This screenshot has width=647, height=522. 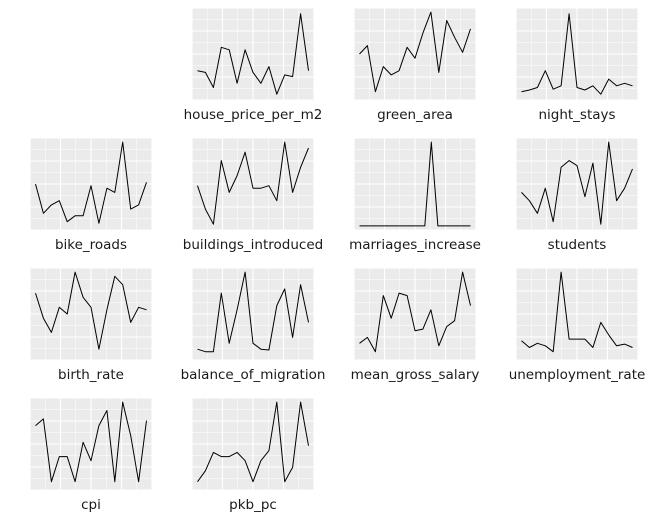 What do you see at coordinates (415, 375) in the screenshot?
I see `panel-label: mean_gross_salary` at bounding box center [415, 375].